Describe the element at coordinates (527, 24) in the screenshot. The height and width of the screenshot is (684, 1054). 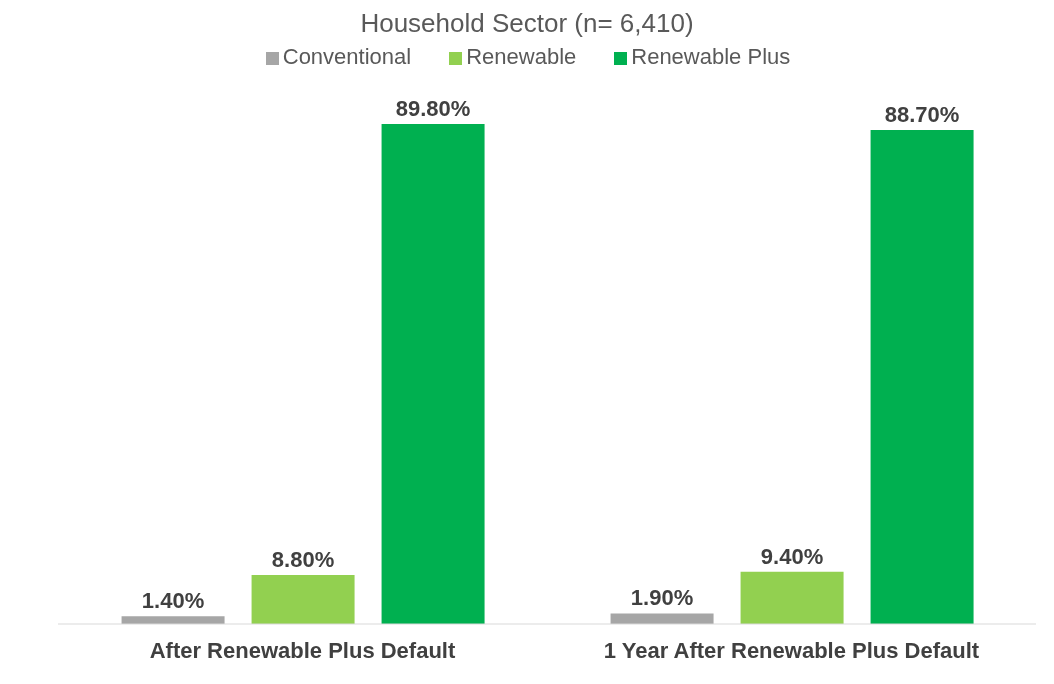
I see `chart-title: Household Sector (n= 6,410)` at that location.